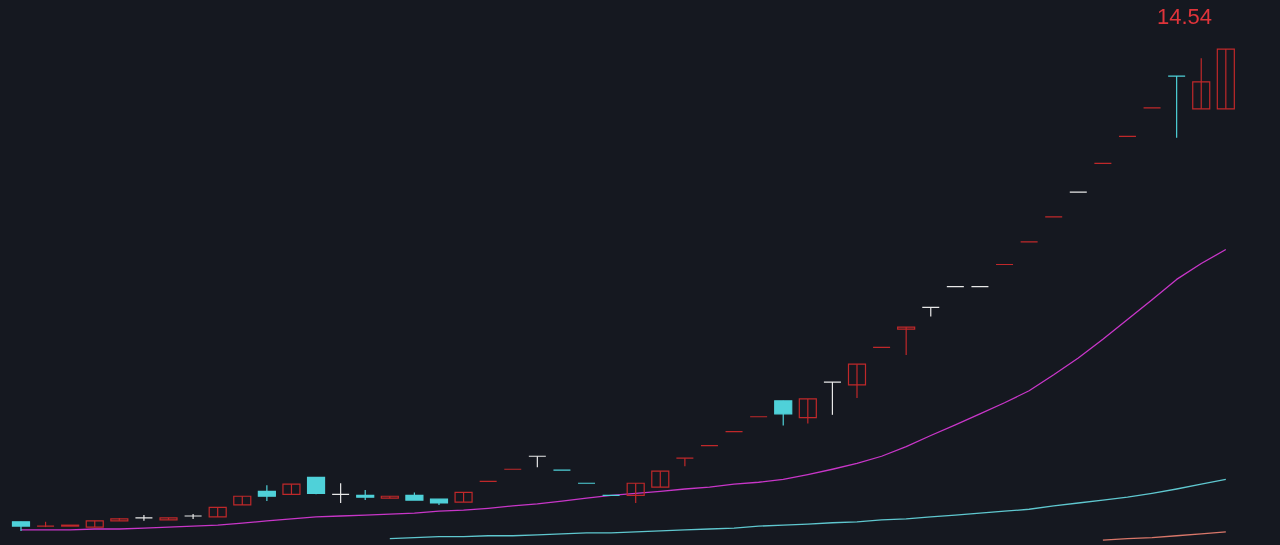 This screenshot has height=545, width=1280. I want to click on text: 14.54, so click(1184, 16).